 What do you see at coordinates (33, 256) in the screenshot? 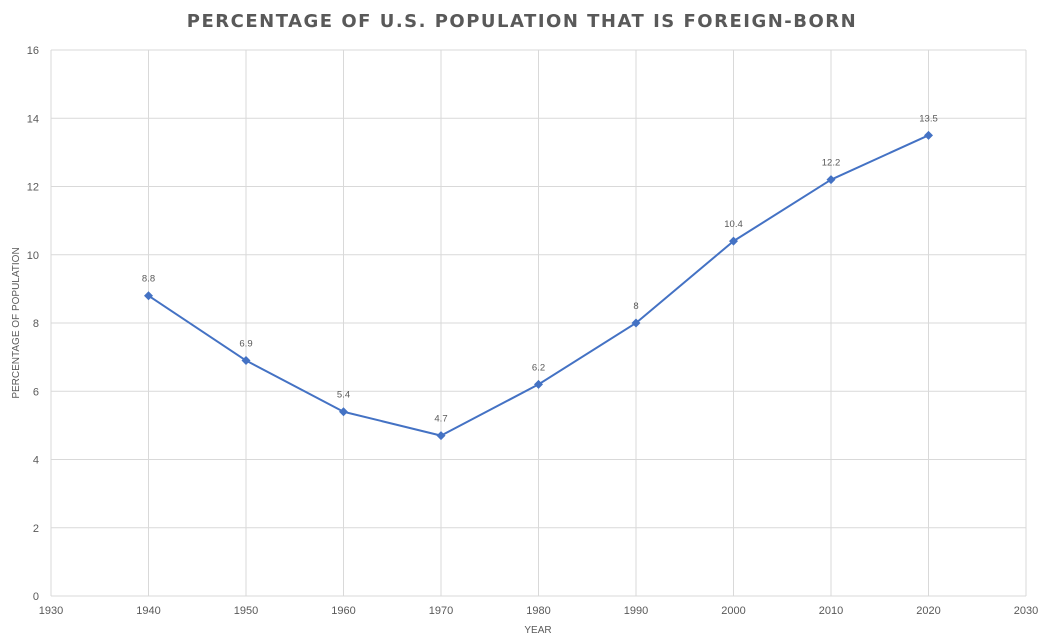
I see `y-tick-label: 10` at bounding box center [33, 256].